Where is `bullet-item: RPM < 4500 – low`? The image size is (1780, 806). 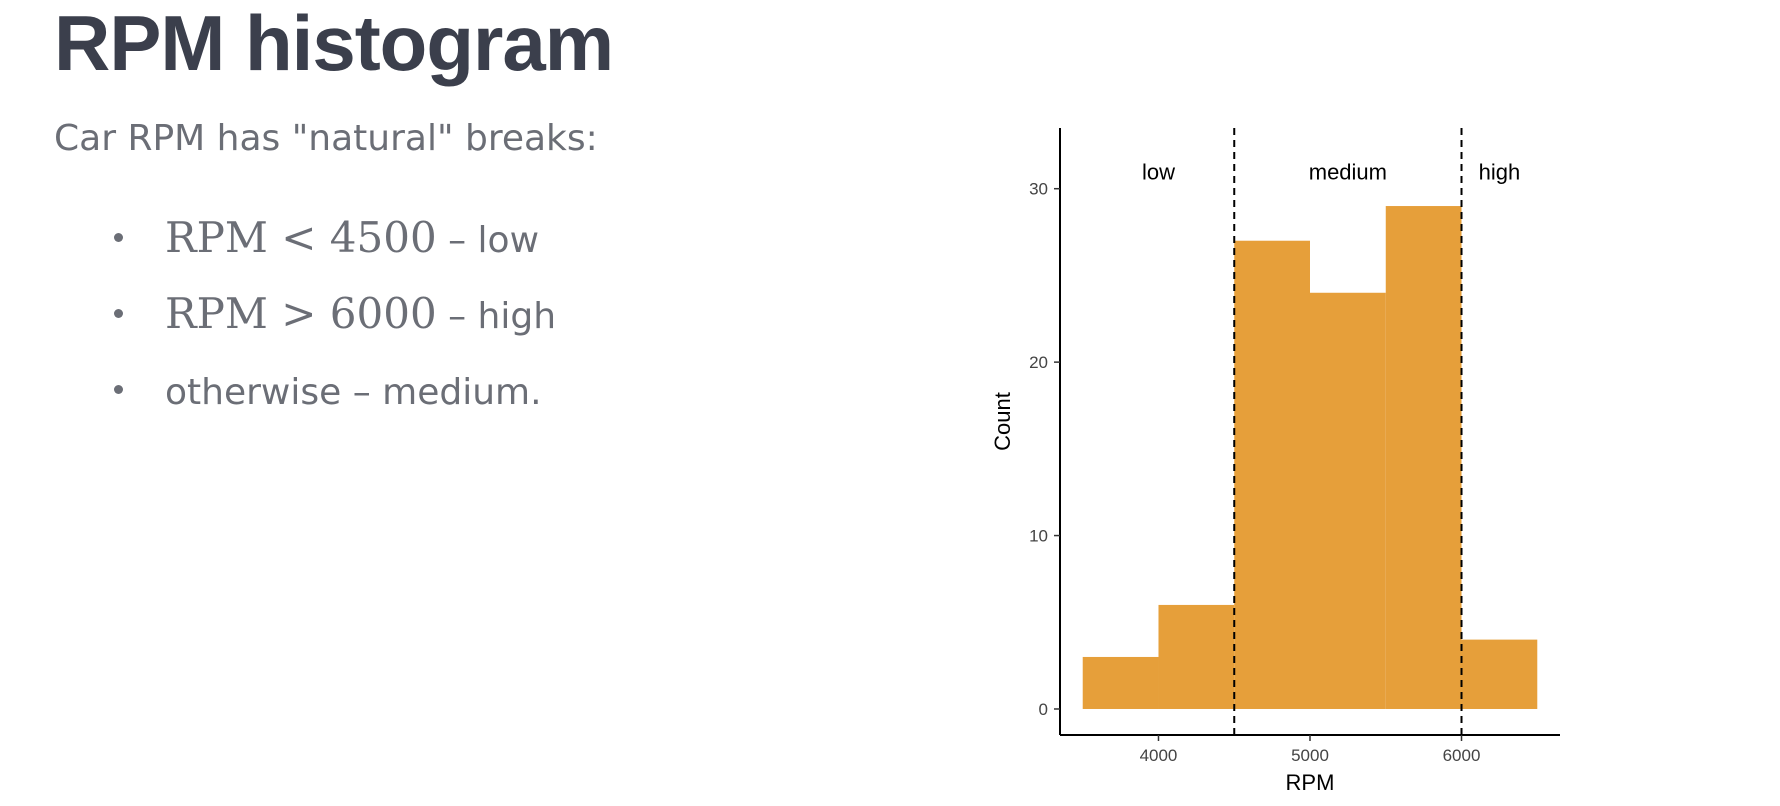
bullet-item: RPM < 4500 – low is located at coordinates (333, 238).